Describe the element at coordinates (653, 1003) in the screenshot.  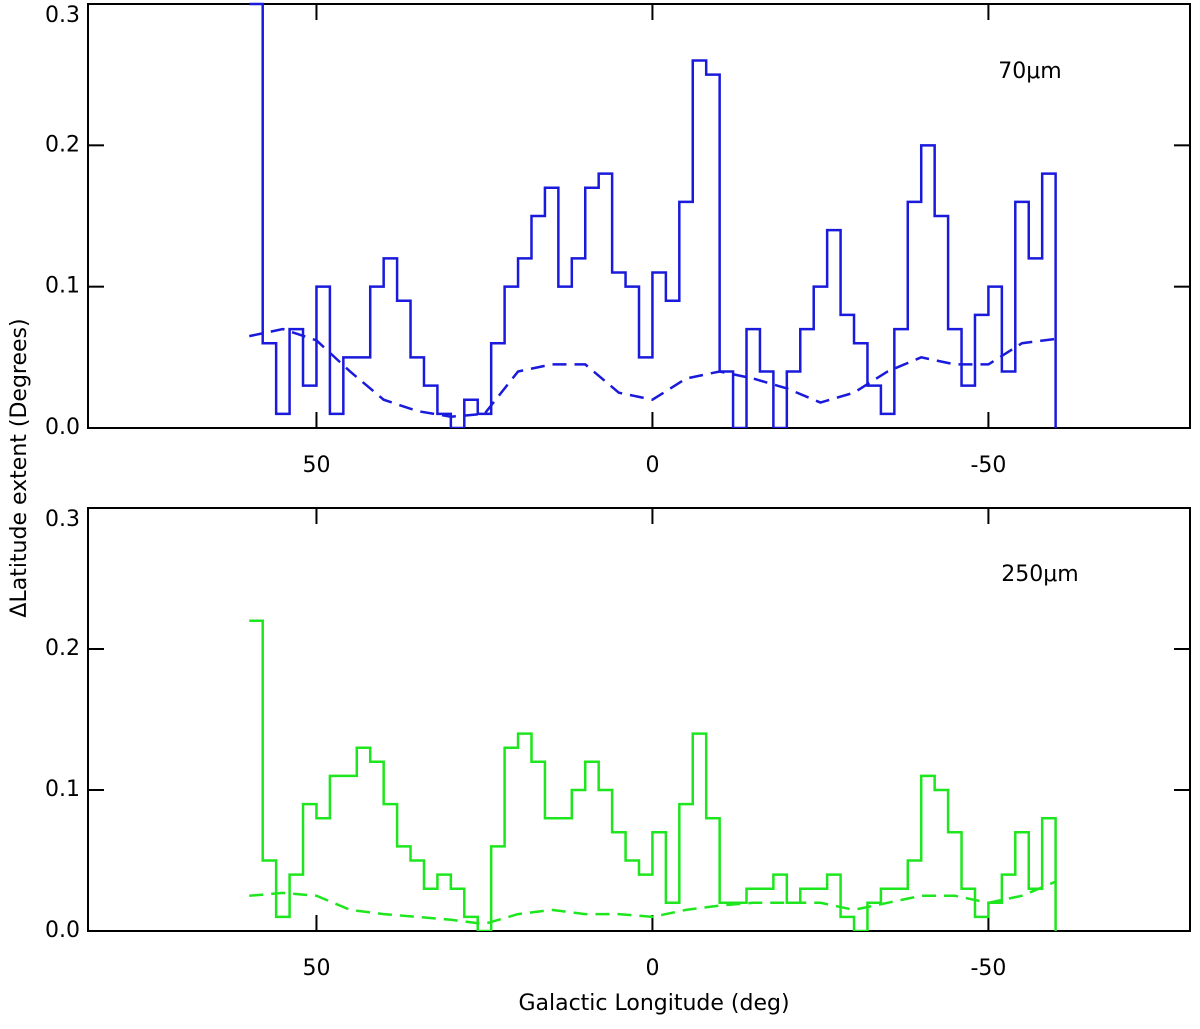
I see `x-axis-label: Galactic Longitude (deg)` at that location.